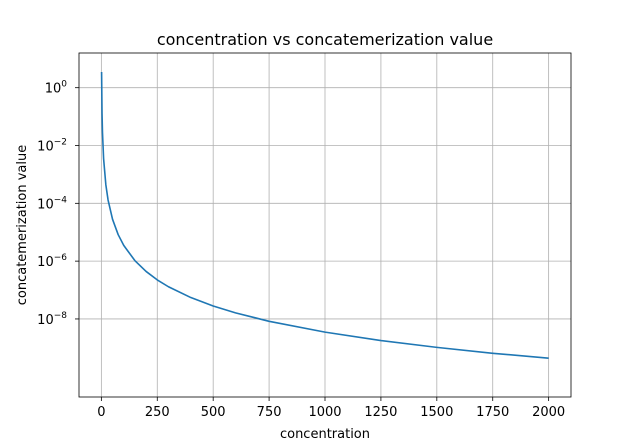 This screenshot has height=447, width=634. Describe the element at coordinates (380, 412) in the screenshot. I see `x-tick-label: 1250` at that location.